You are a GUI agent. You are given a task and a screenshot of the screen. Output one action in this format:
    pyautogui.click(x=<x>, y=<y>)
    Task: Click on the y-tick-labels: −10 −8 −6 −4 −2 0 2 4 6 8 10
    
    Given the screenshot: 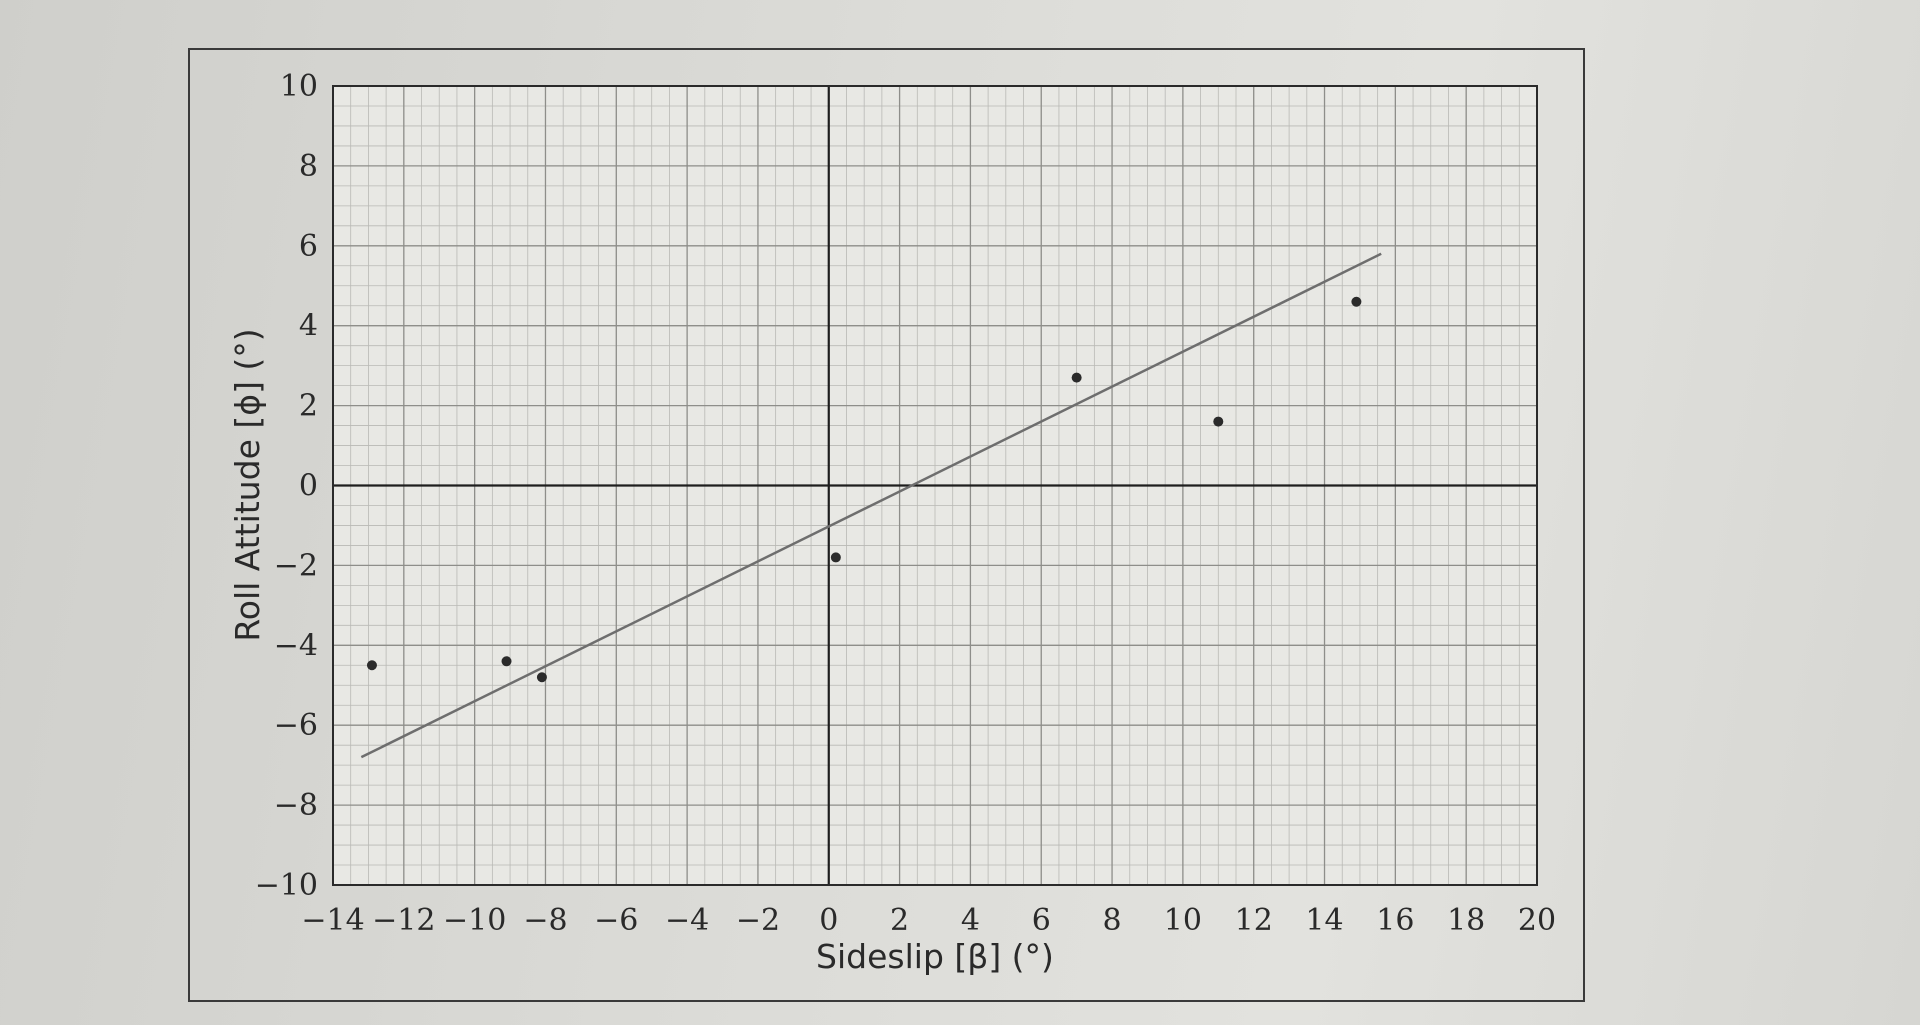 What is the action you would take?
    pyautogui.click(x=286, y=486)
    